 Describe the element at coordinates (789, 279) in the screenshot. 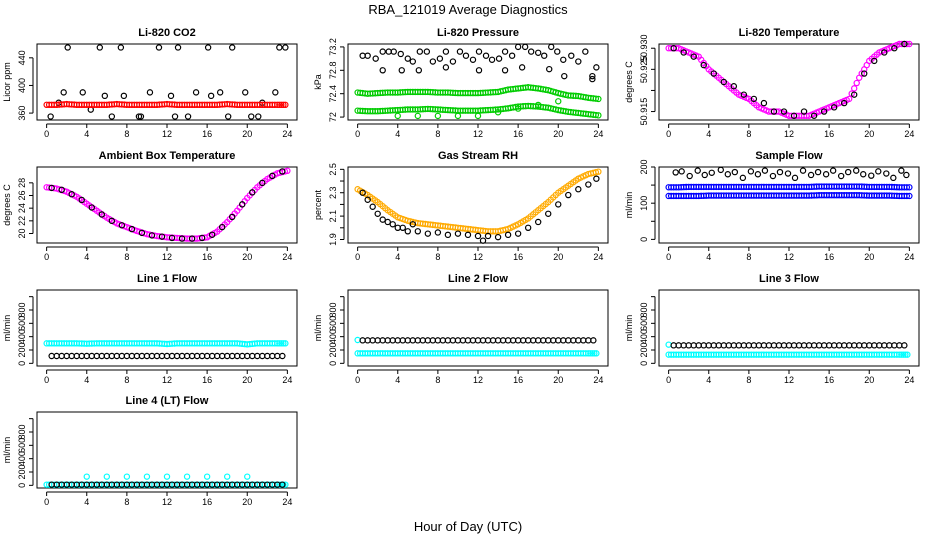

I see `panel-title: Line 3 Flow` at that location.